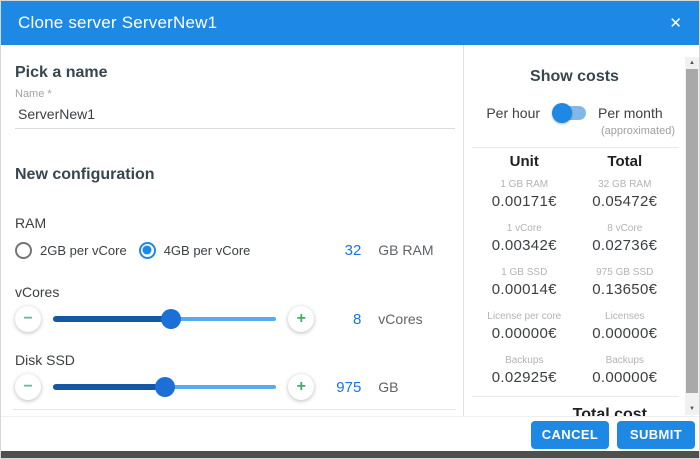 This screenshot has height=459, width=700. I want to click on plus-icon: +, so click(301, 386).